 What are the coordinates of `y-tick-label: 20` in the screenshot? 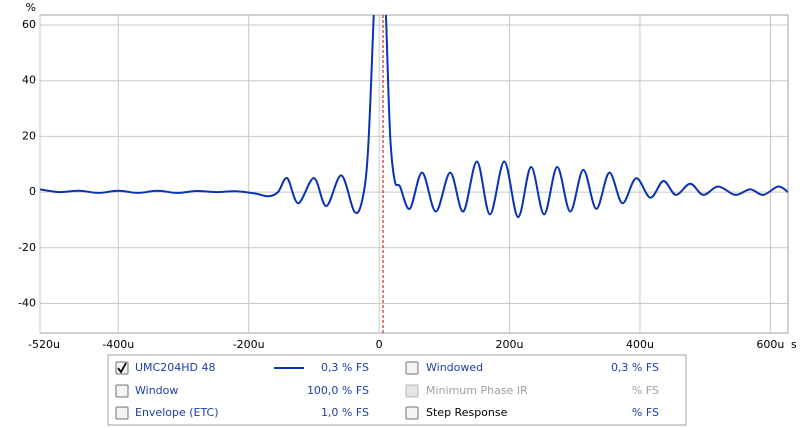 It's located at (29, 135).